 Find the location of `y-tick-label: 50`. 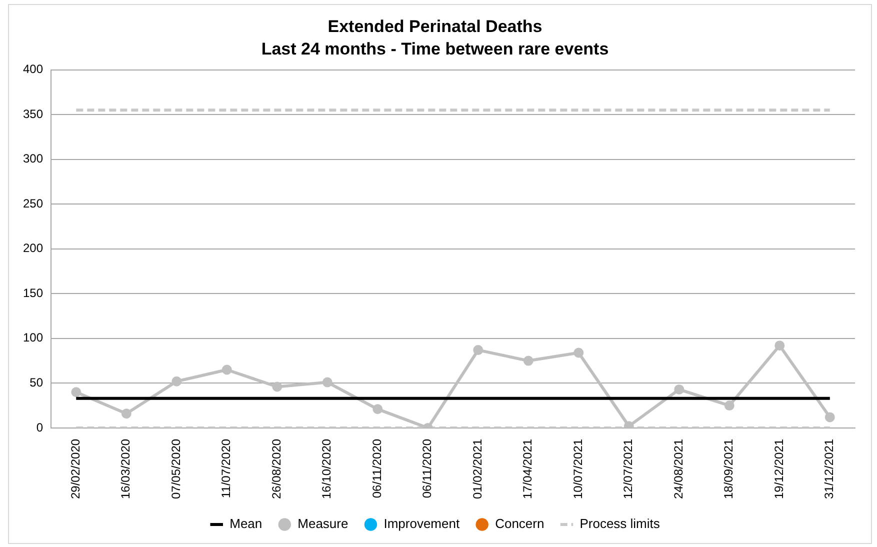

y-tick-label: 50 is located at coordinates (37, 382).